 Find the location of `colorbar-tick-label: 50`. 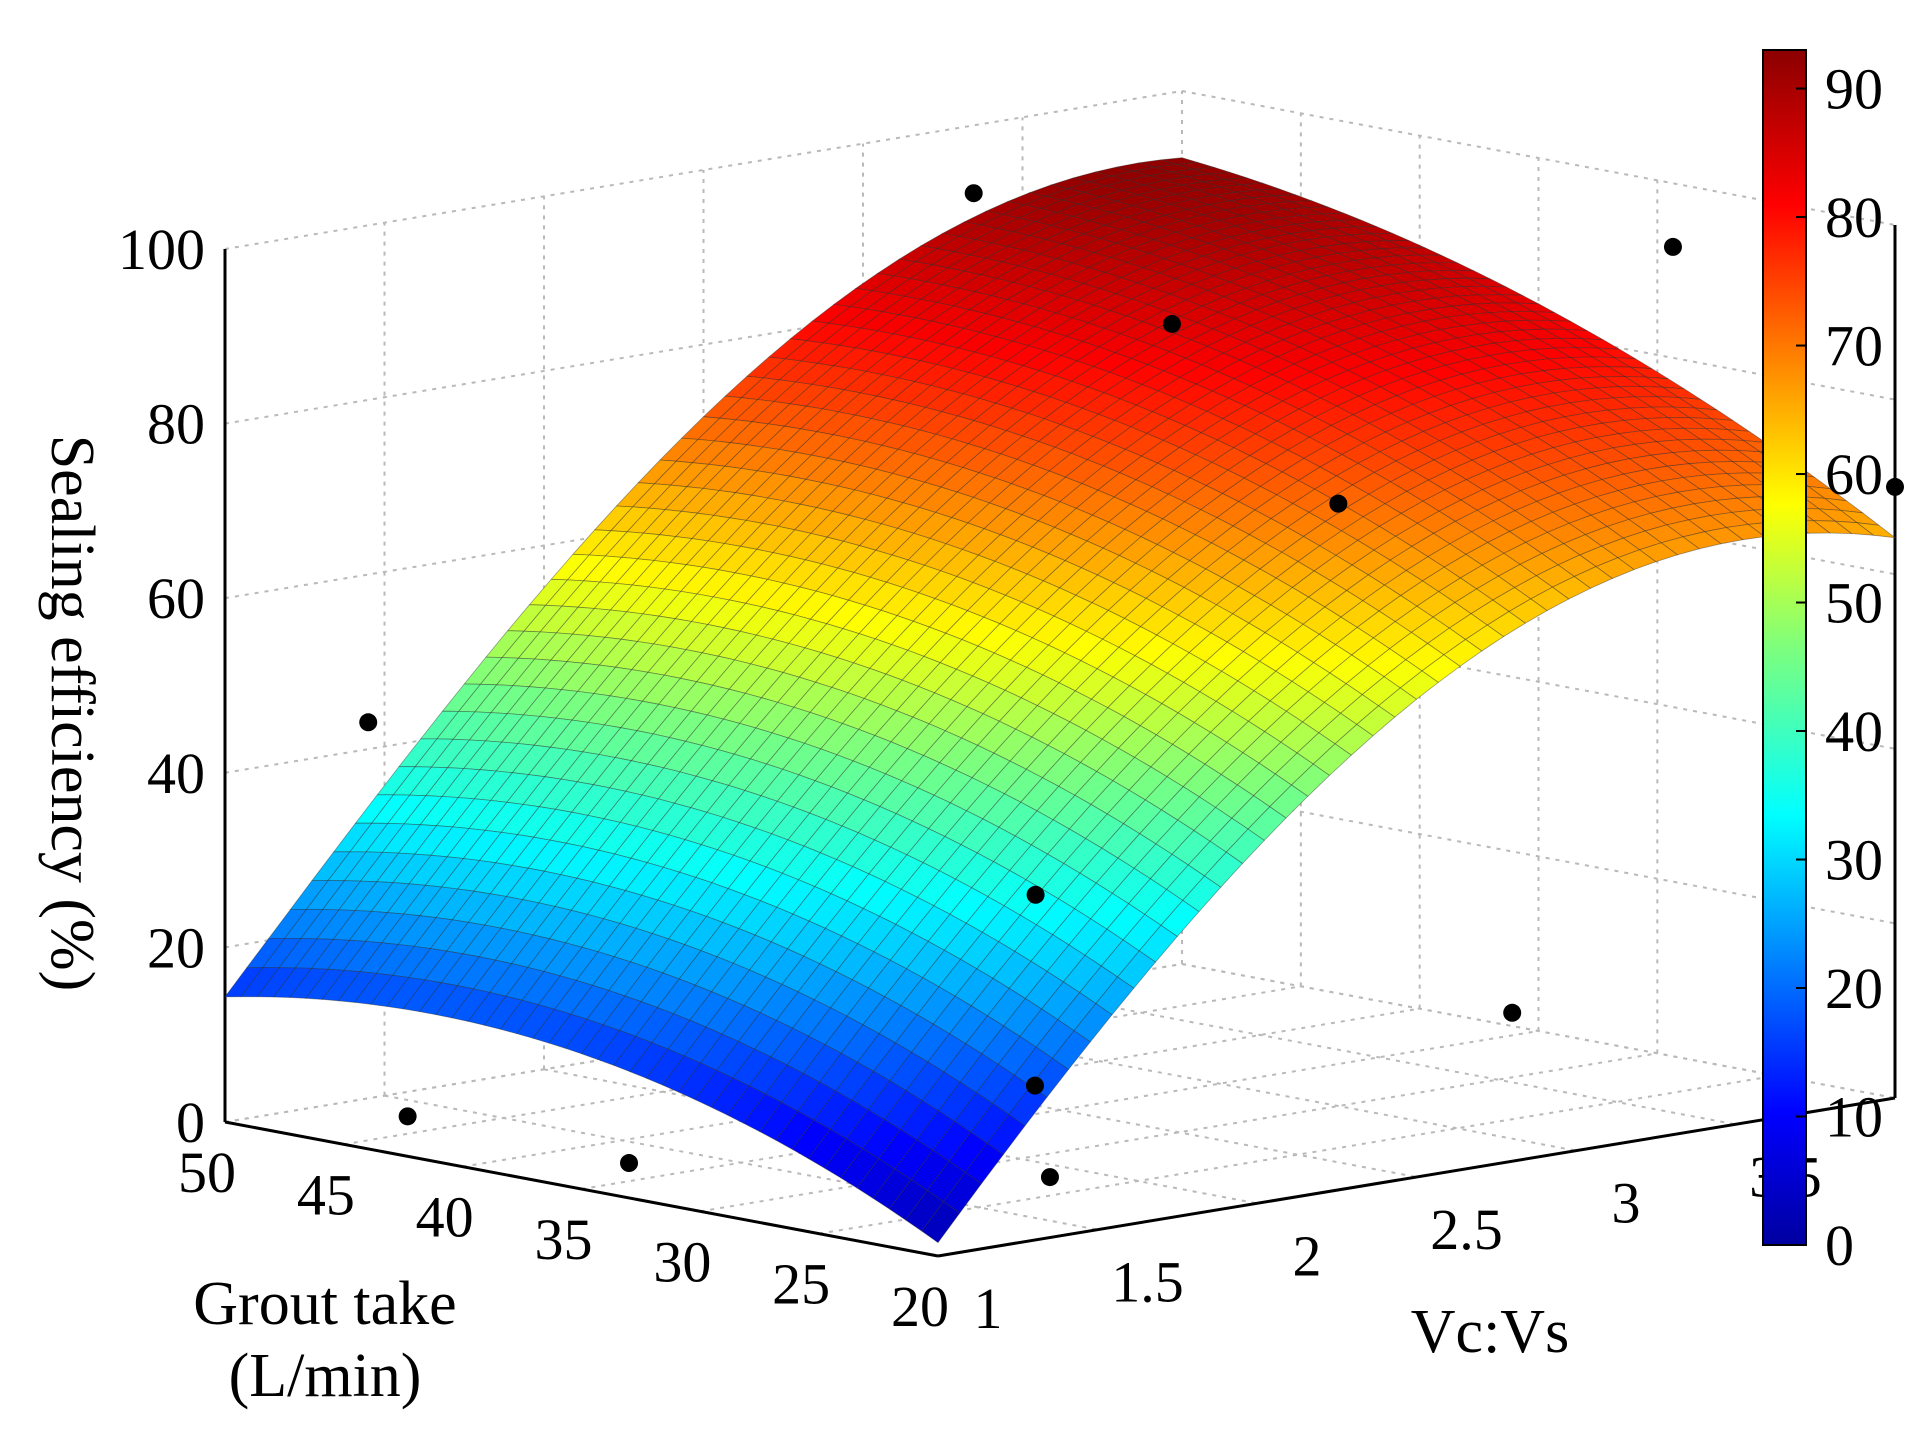

colorbar-tick-label: 50 is located at coordinates (1854, 603).